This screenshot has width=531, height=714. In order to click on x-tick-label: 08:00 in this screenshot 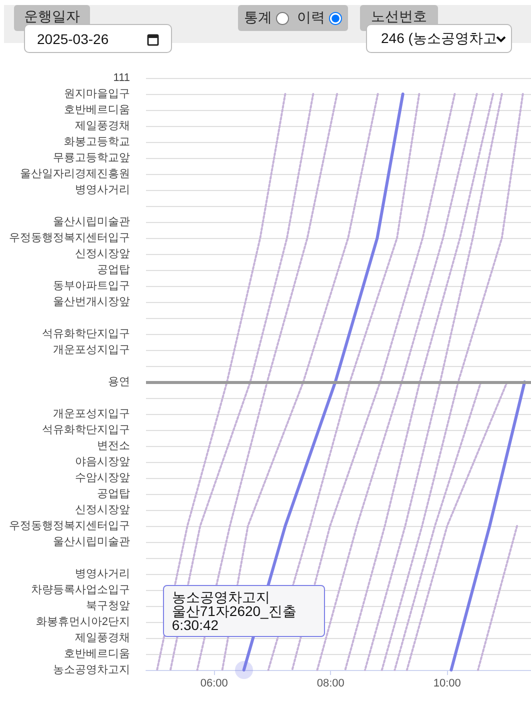, I will do `click(330, 684)`.